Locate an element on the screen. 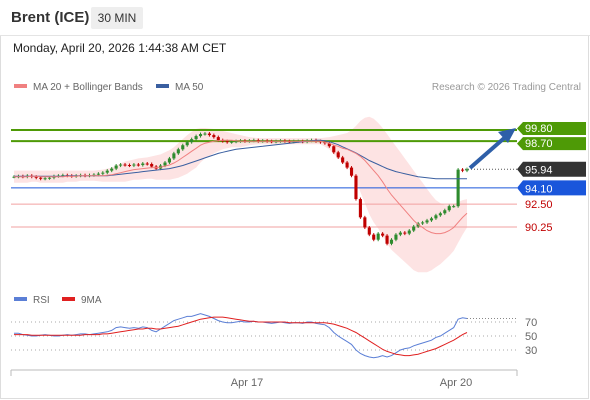  forecast-arrow-head is located at coordinates (507, 135).